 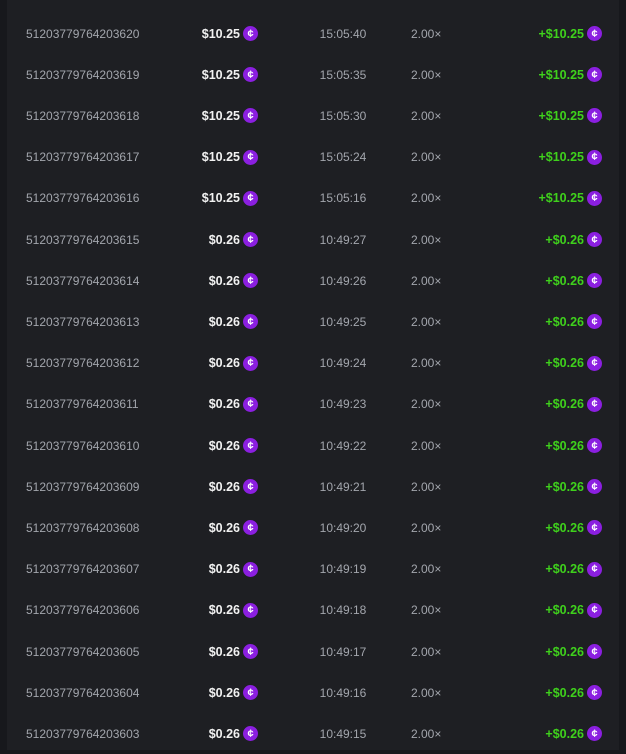 I want to click on bet-time: 15:05:30, so click(x=343, y=115).